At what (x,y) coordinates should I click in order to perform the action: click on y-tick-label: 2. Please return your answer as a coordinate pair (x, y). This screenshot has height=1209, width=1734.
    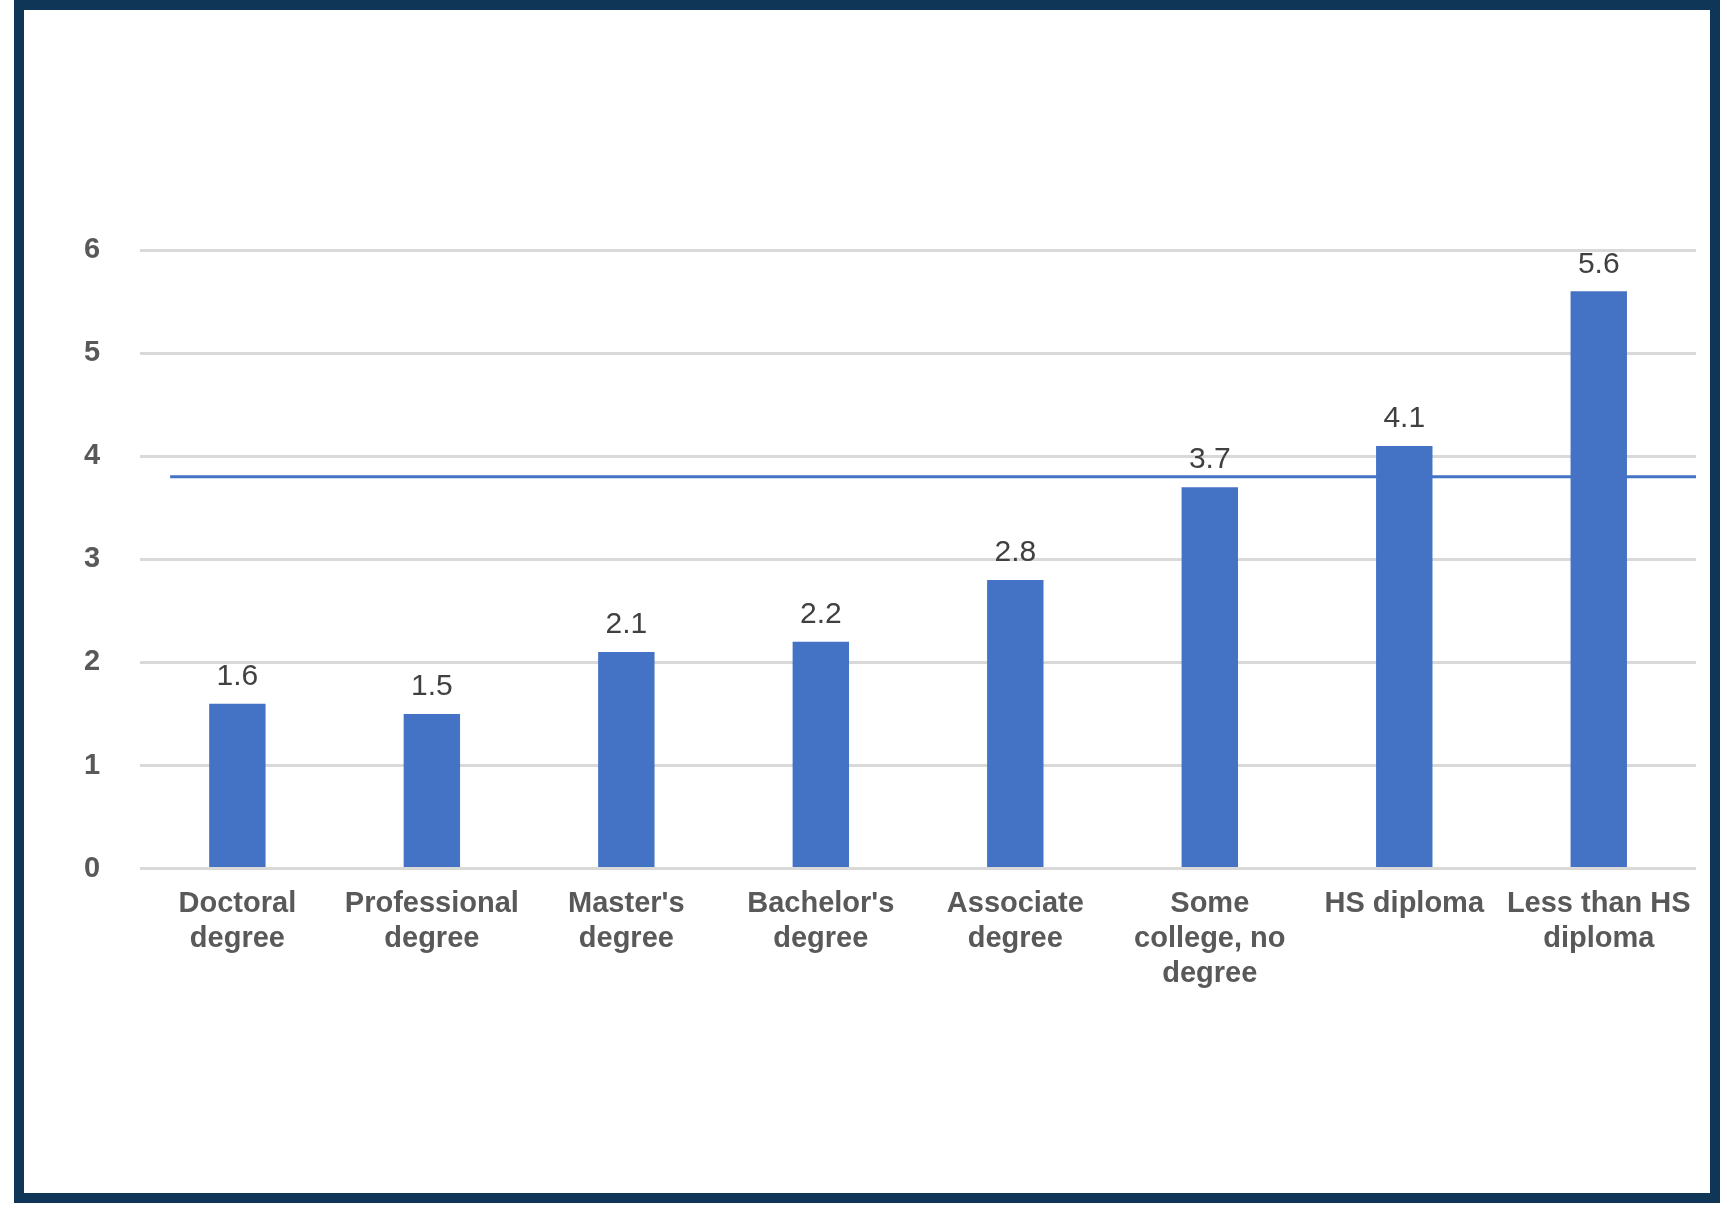
    Looking at the image, I should click on (92, 660).